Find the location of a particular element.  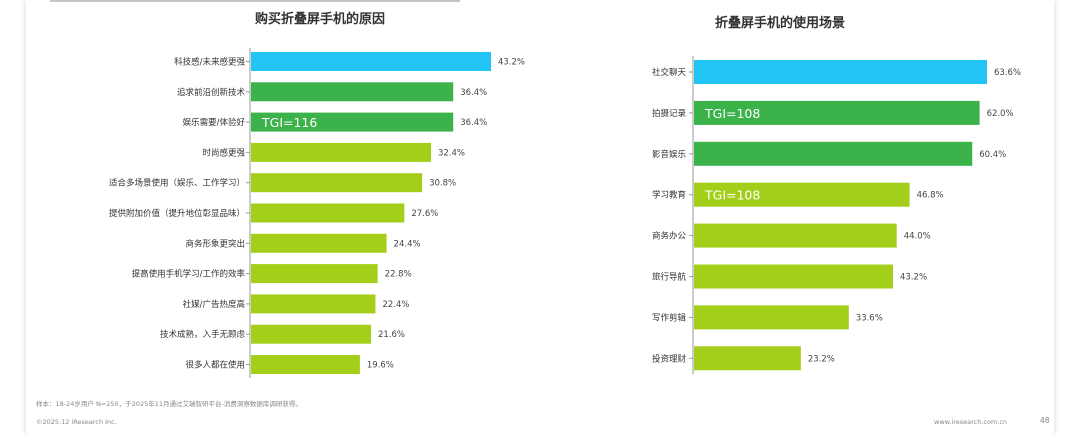

chart0-category-label: 社媒/广告热度高 is located at coordinates (214, 304).